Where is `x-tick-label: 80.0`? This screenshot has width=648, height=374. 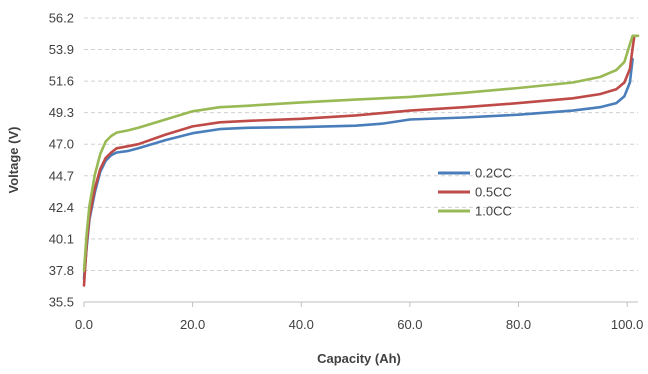 x-tick-label: 80.0 is located at coordinates (518, 324).